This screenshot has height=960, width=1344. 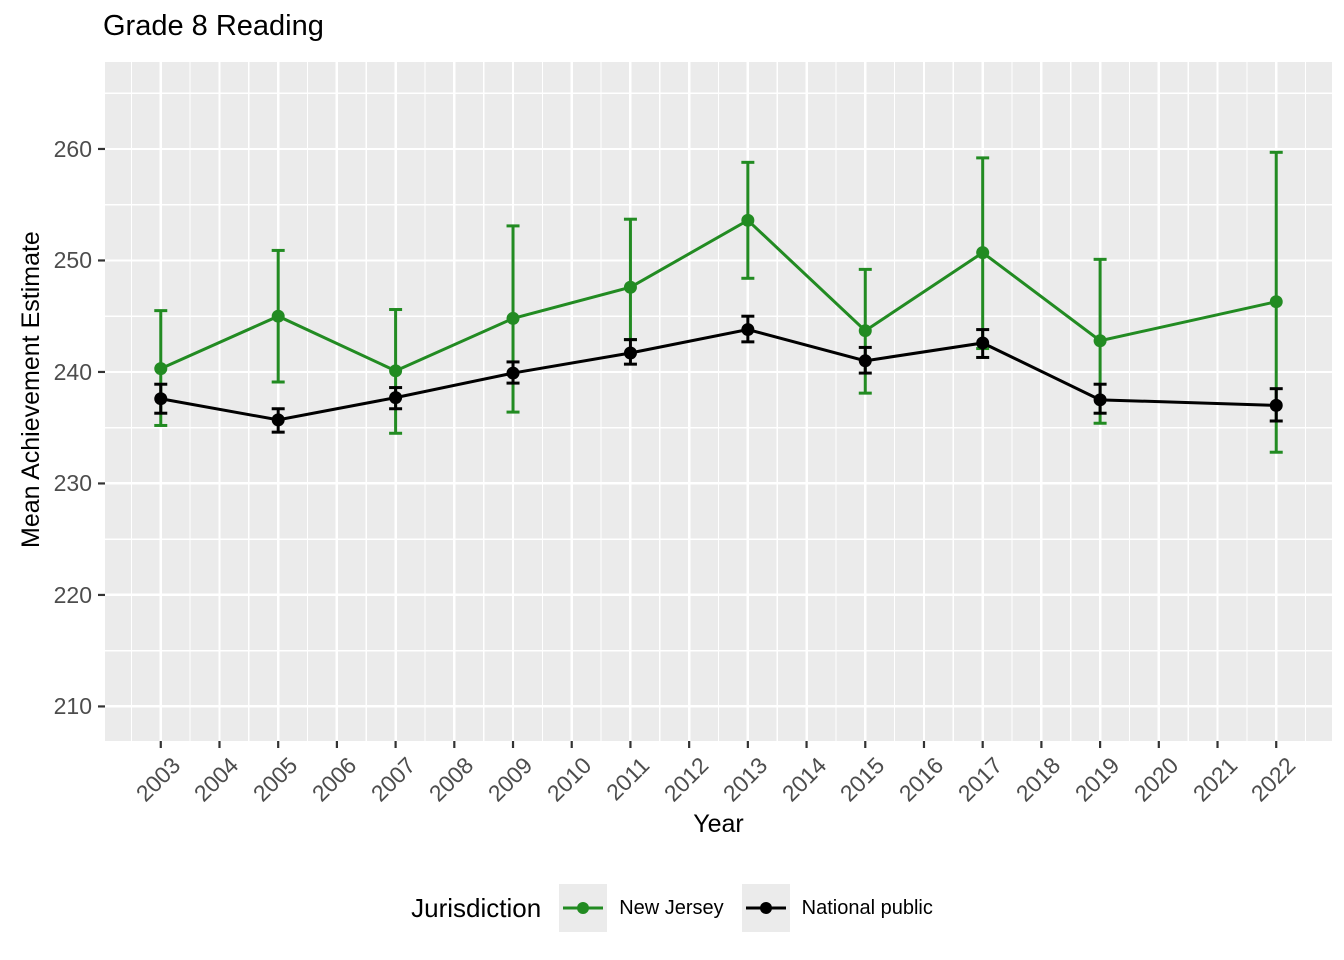 I want to click on legend-title: Jurisdiction, so click(x=476, y=907).